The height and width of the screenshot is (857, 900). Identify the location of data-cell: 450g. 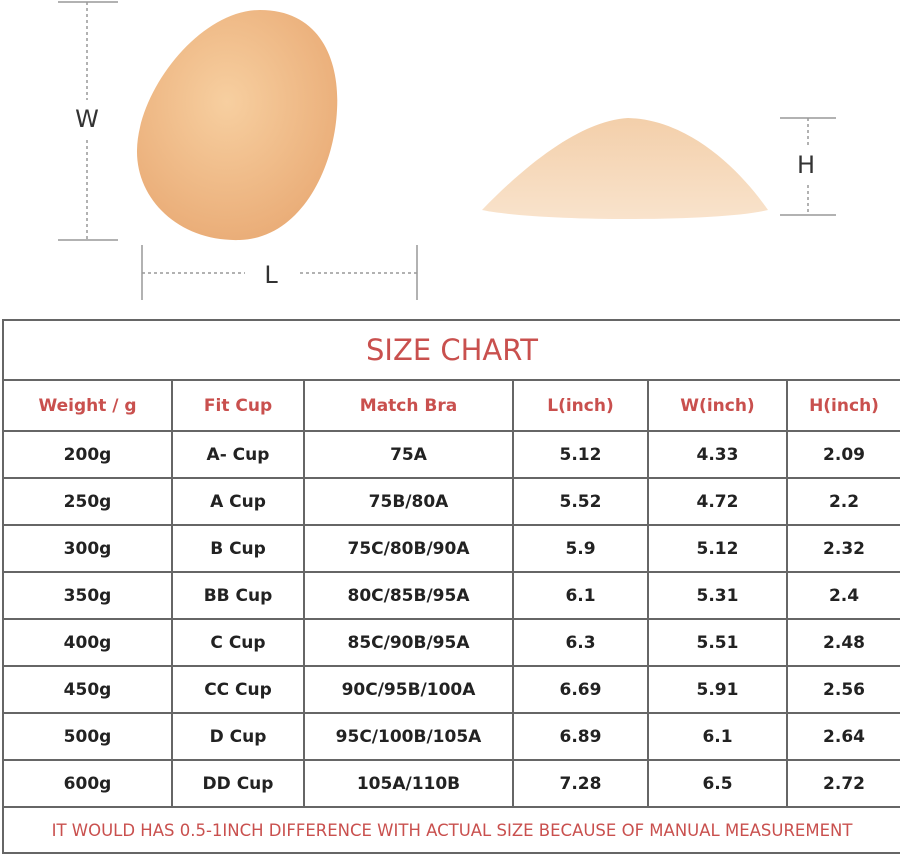
(87, 689).